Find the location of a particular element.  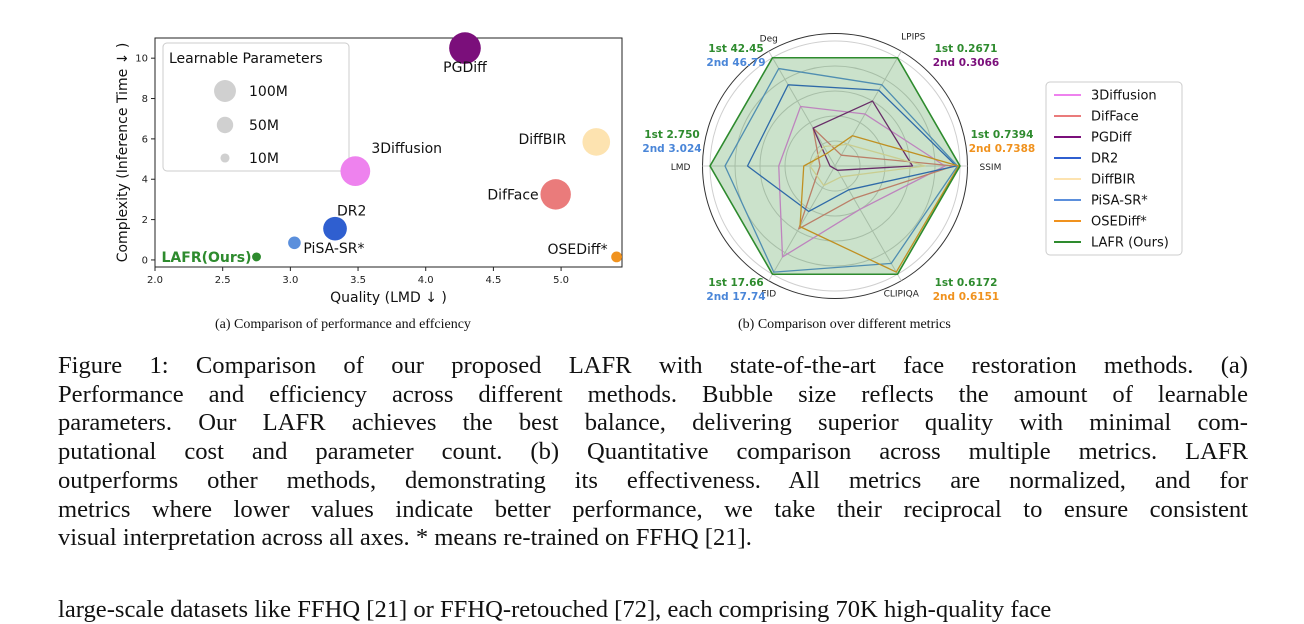

radar-legend-label: 3Diffusion is located at coordinates (1124, 96).